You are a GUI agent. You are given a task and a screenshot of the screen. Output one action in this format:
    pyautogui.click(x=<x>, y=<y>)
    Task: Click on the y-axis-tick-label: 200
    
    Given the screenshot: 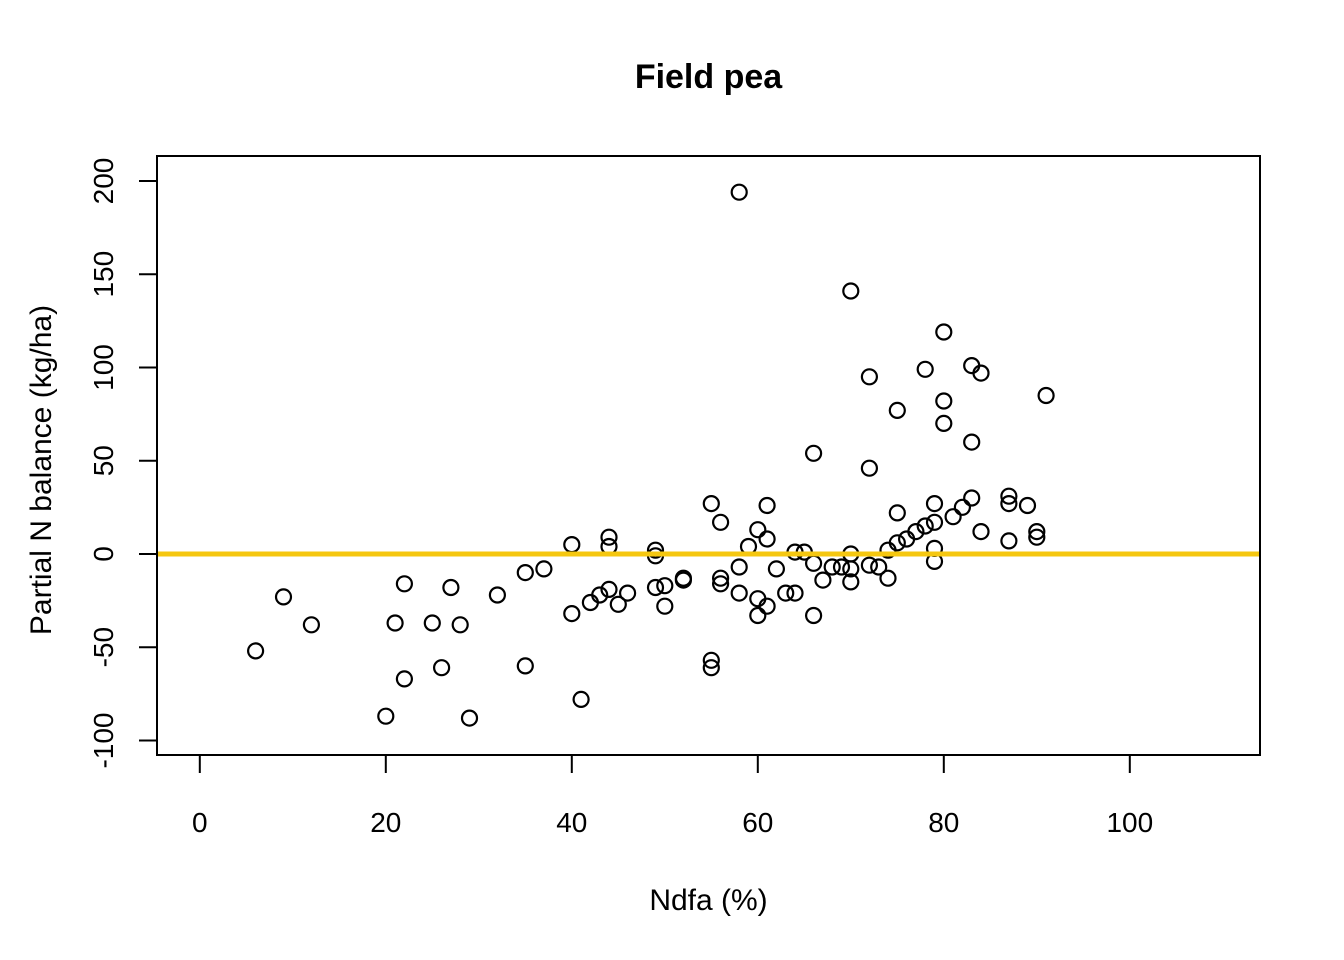 What is the action you would take?
    pyautogui.click(x=103, y=181)
    